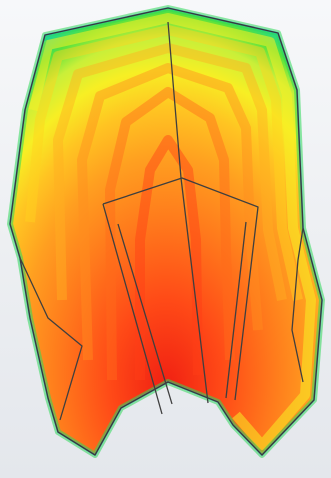 The image size is (331, 478). What do you see at coordinates (297, 305) in the screenshot?
I see `edge-right-side` at bounding box center [297, 305].